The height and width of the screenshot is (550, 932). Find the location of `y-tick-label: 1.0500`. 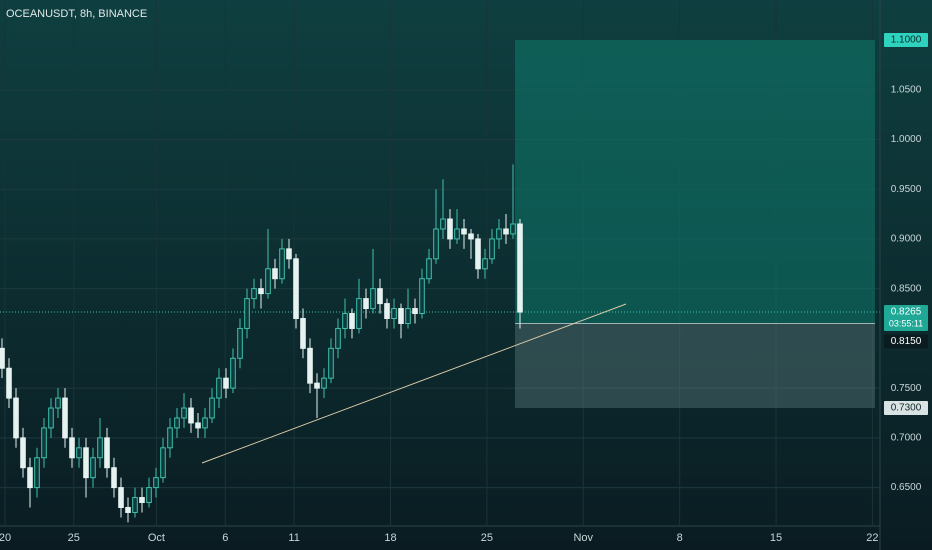

y-tick-label: 1.0500 is located at coordinates (906, 89).